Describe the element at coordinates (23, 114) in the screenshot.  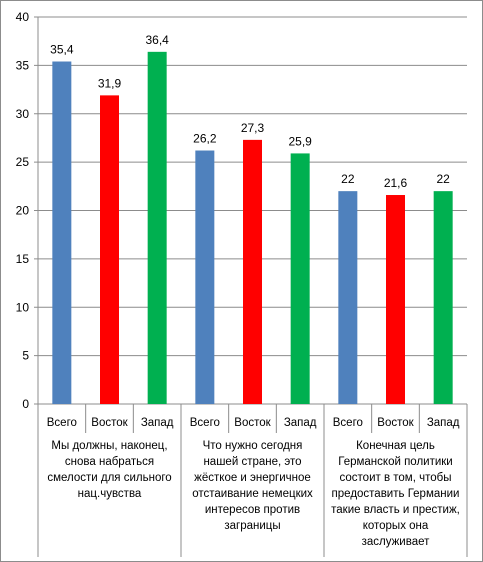
I see `y-tick-label: 30` at that location.